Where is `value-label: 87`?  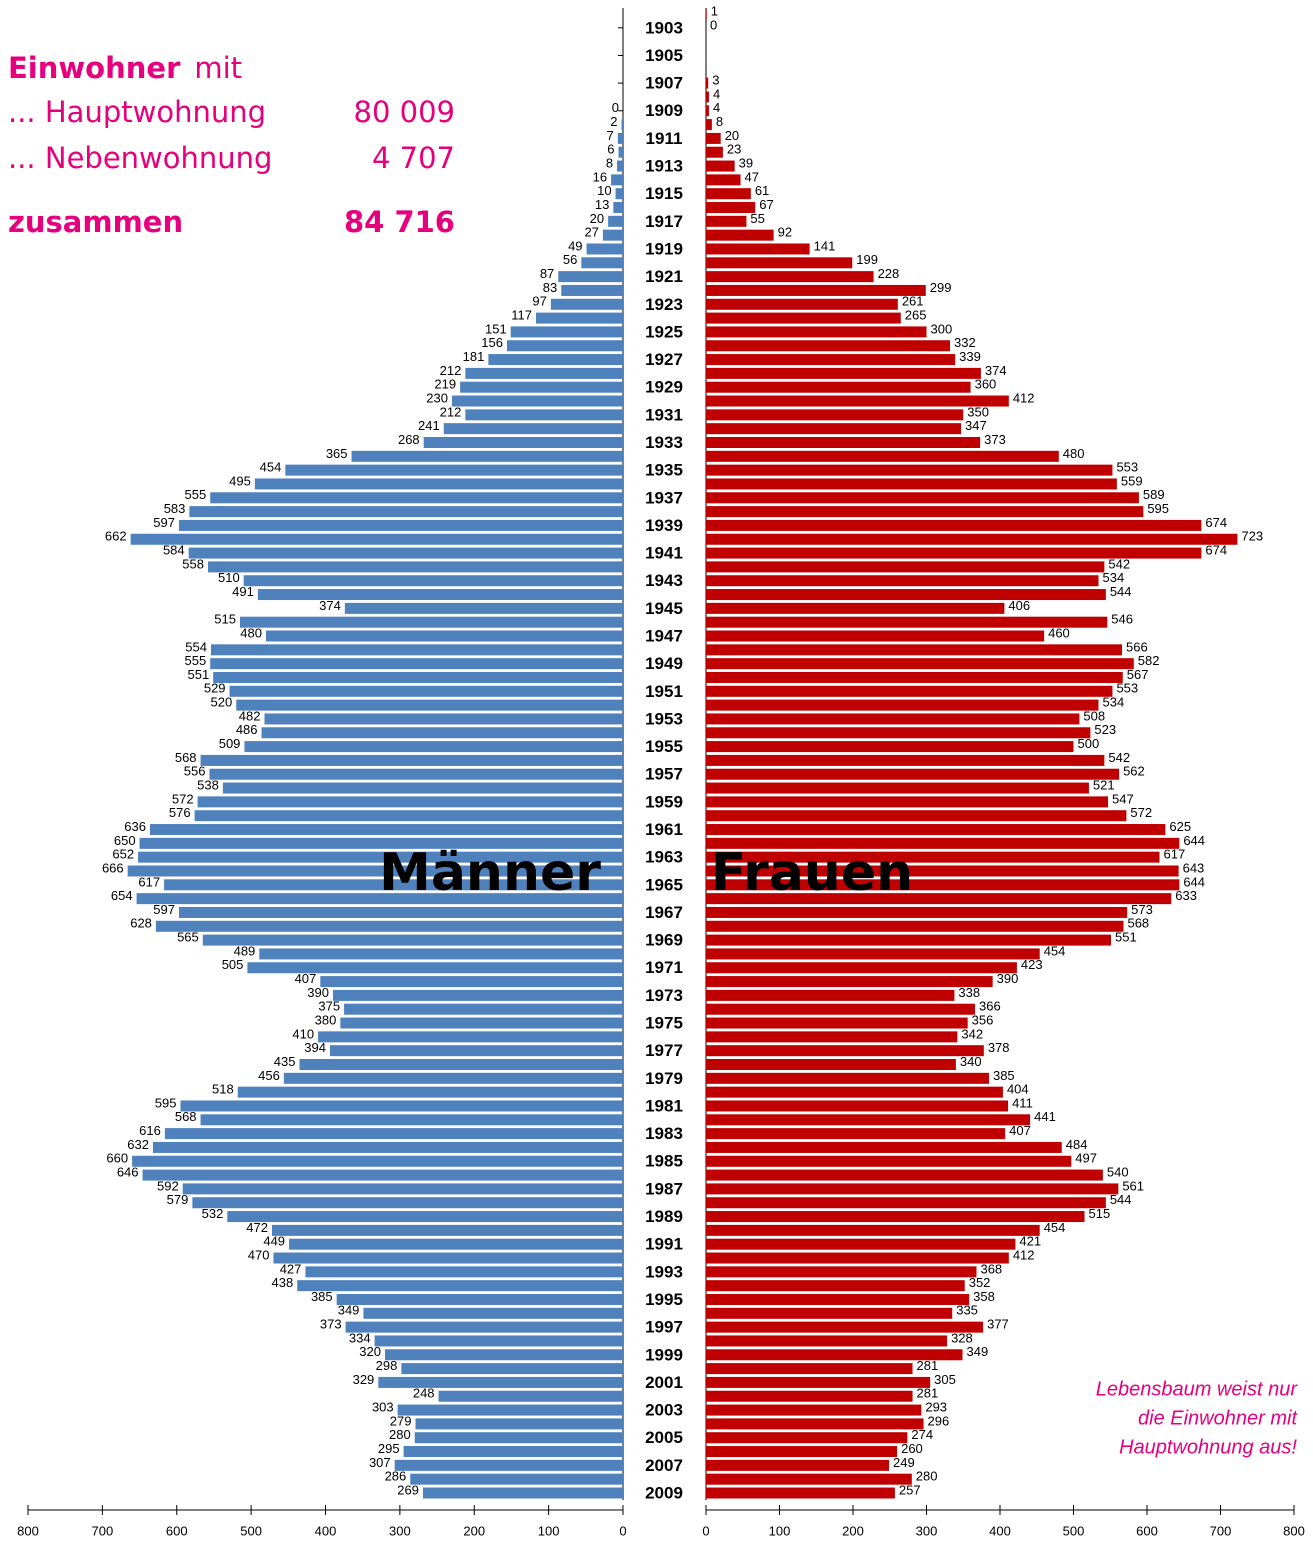
value-label: 87 is located at coordinates (547, 273).